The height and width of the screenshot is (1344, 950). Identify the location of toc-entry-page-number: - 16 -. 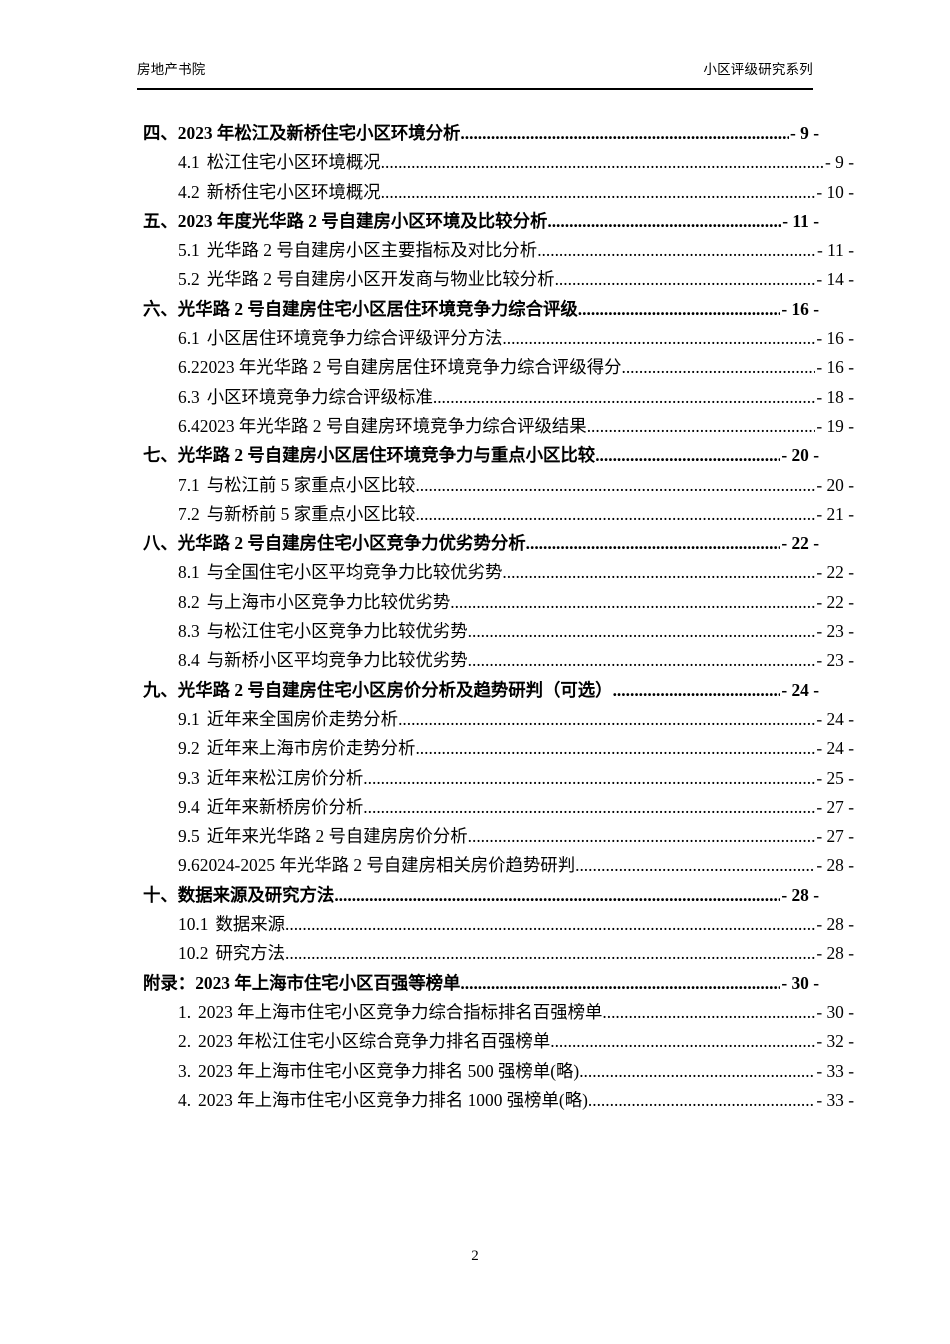
(800, 308).